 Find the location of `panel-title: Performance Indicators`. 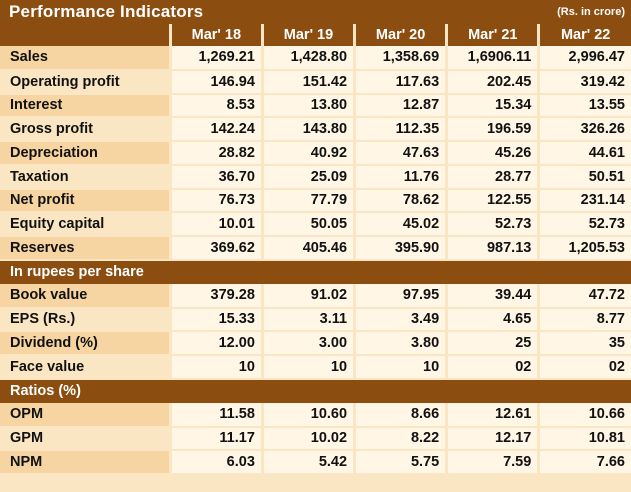

panel-title: Performance Indicators is located at coordinates (106, 11).